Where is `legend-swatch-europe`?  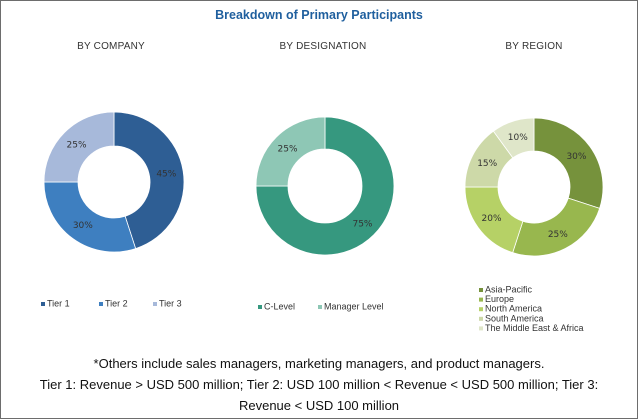
legend-swatch-europe is located at coordinates (481, 299).